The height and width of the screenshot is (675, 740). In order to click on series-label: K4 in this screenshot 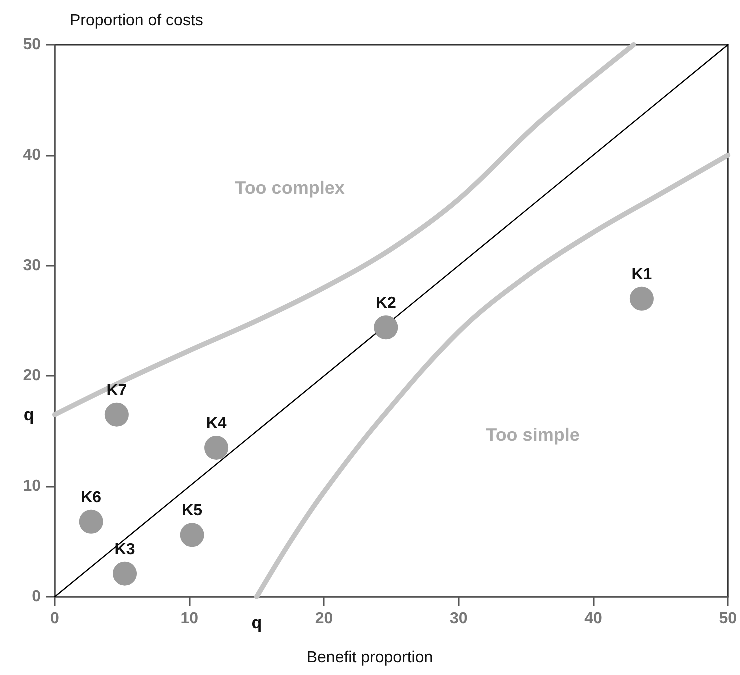, I will do `click(216, 423)`.